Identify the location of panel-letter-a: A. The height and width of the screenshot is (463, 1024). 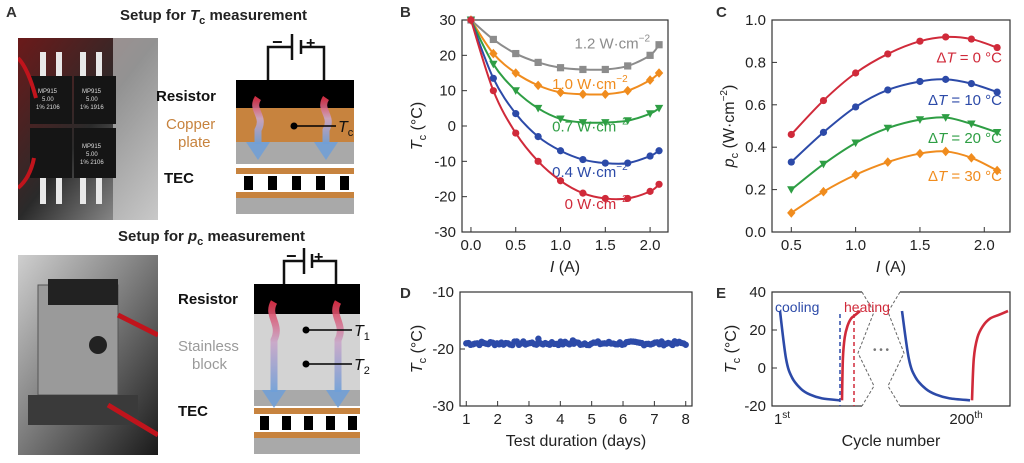
(11, 12).